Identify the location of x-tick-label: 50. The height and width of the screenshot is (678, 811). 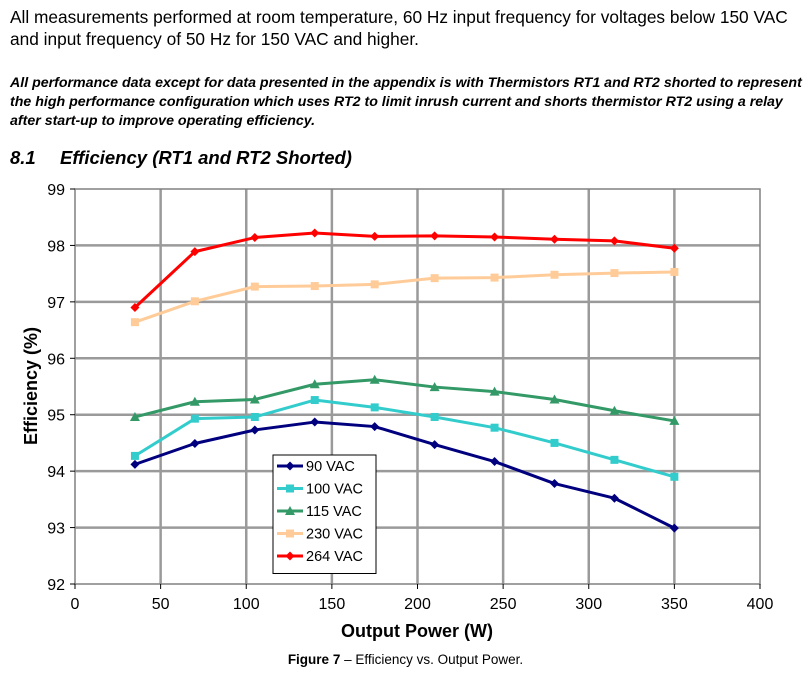
(161, 604).